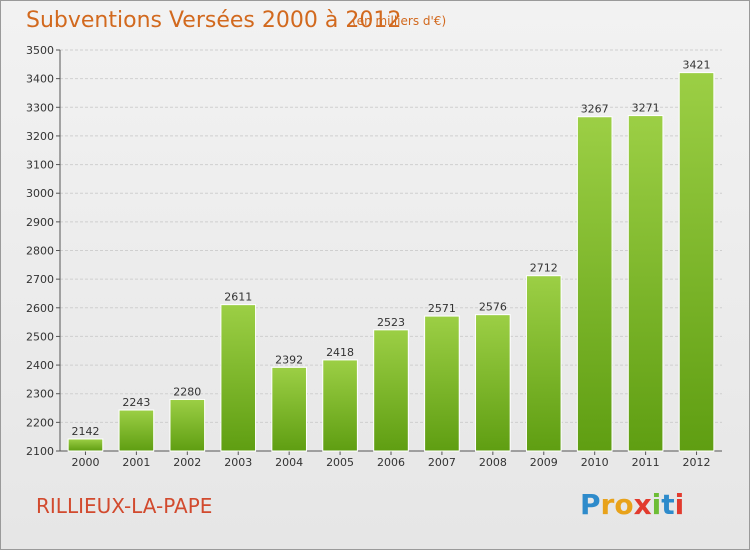 The image size is (750, 550). I want to click on bar-2007, so click(442, 383).